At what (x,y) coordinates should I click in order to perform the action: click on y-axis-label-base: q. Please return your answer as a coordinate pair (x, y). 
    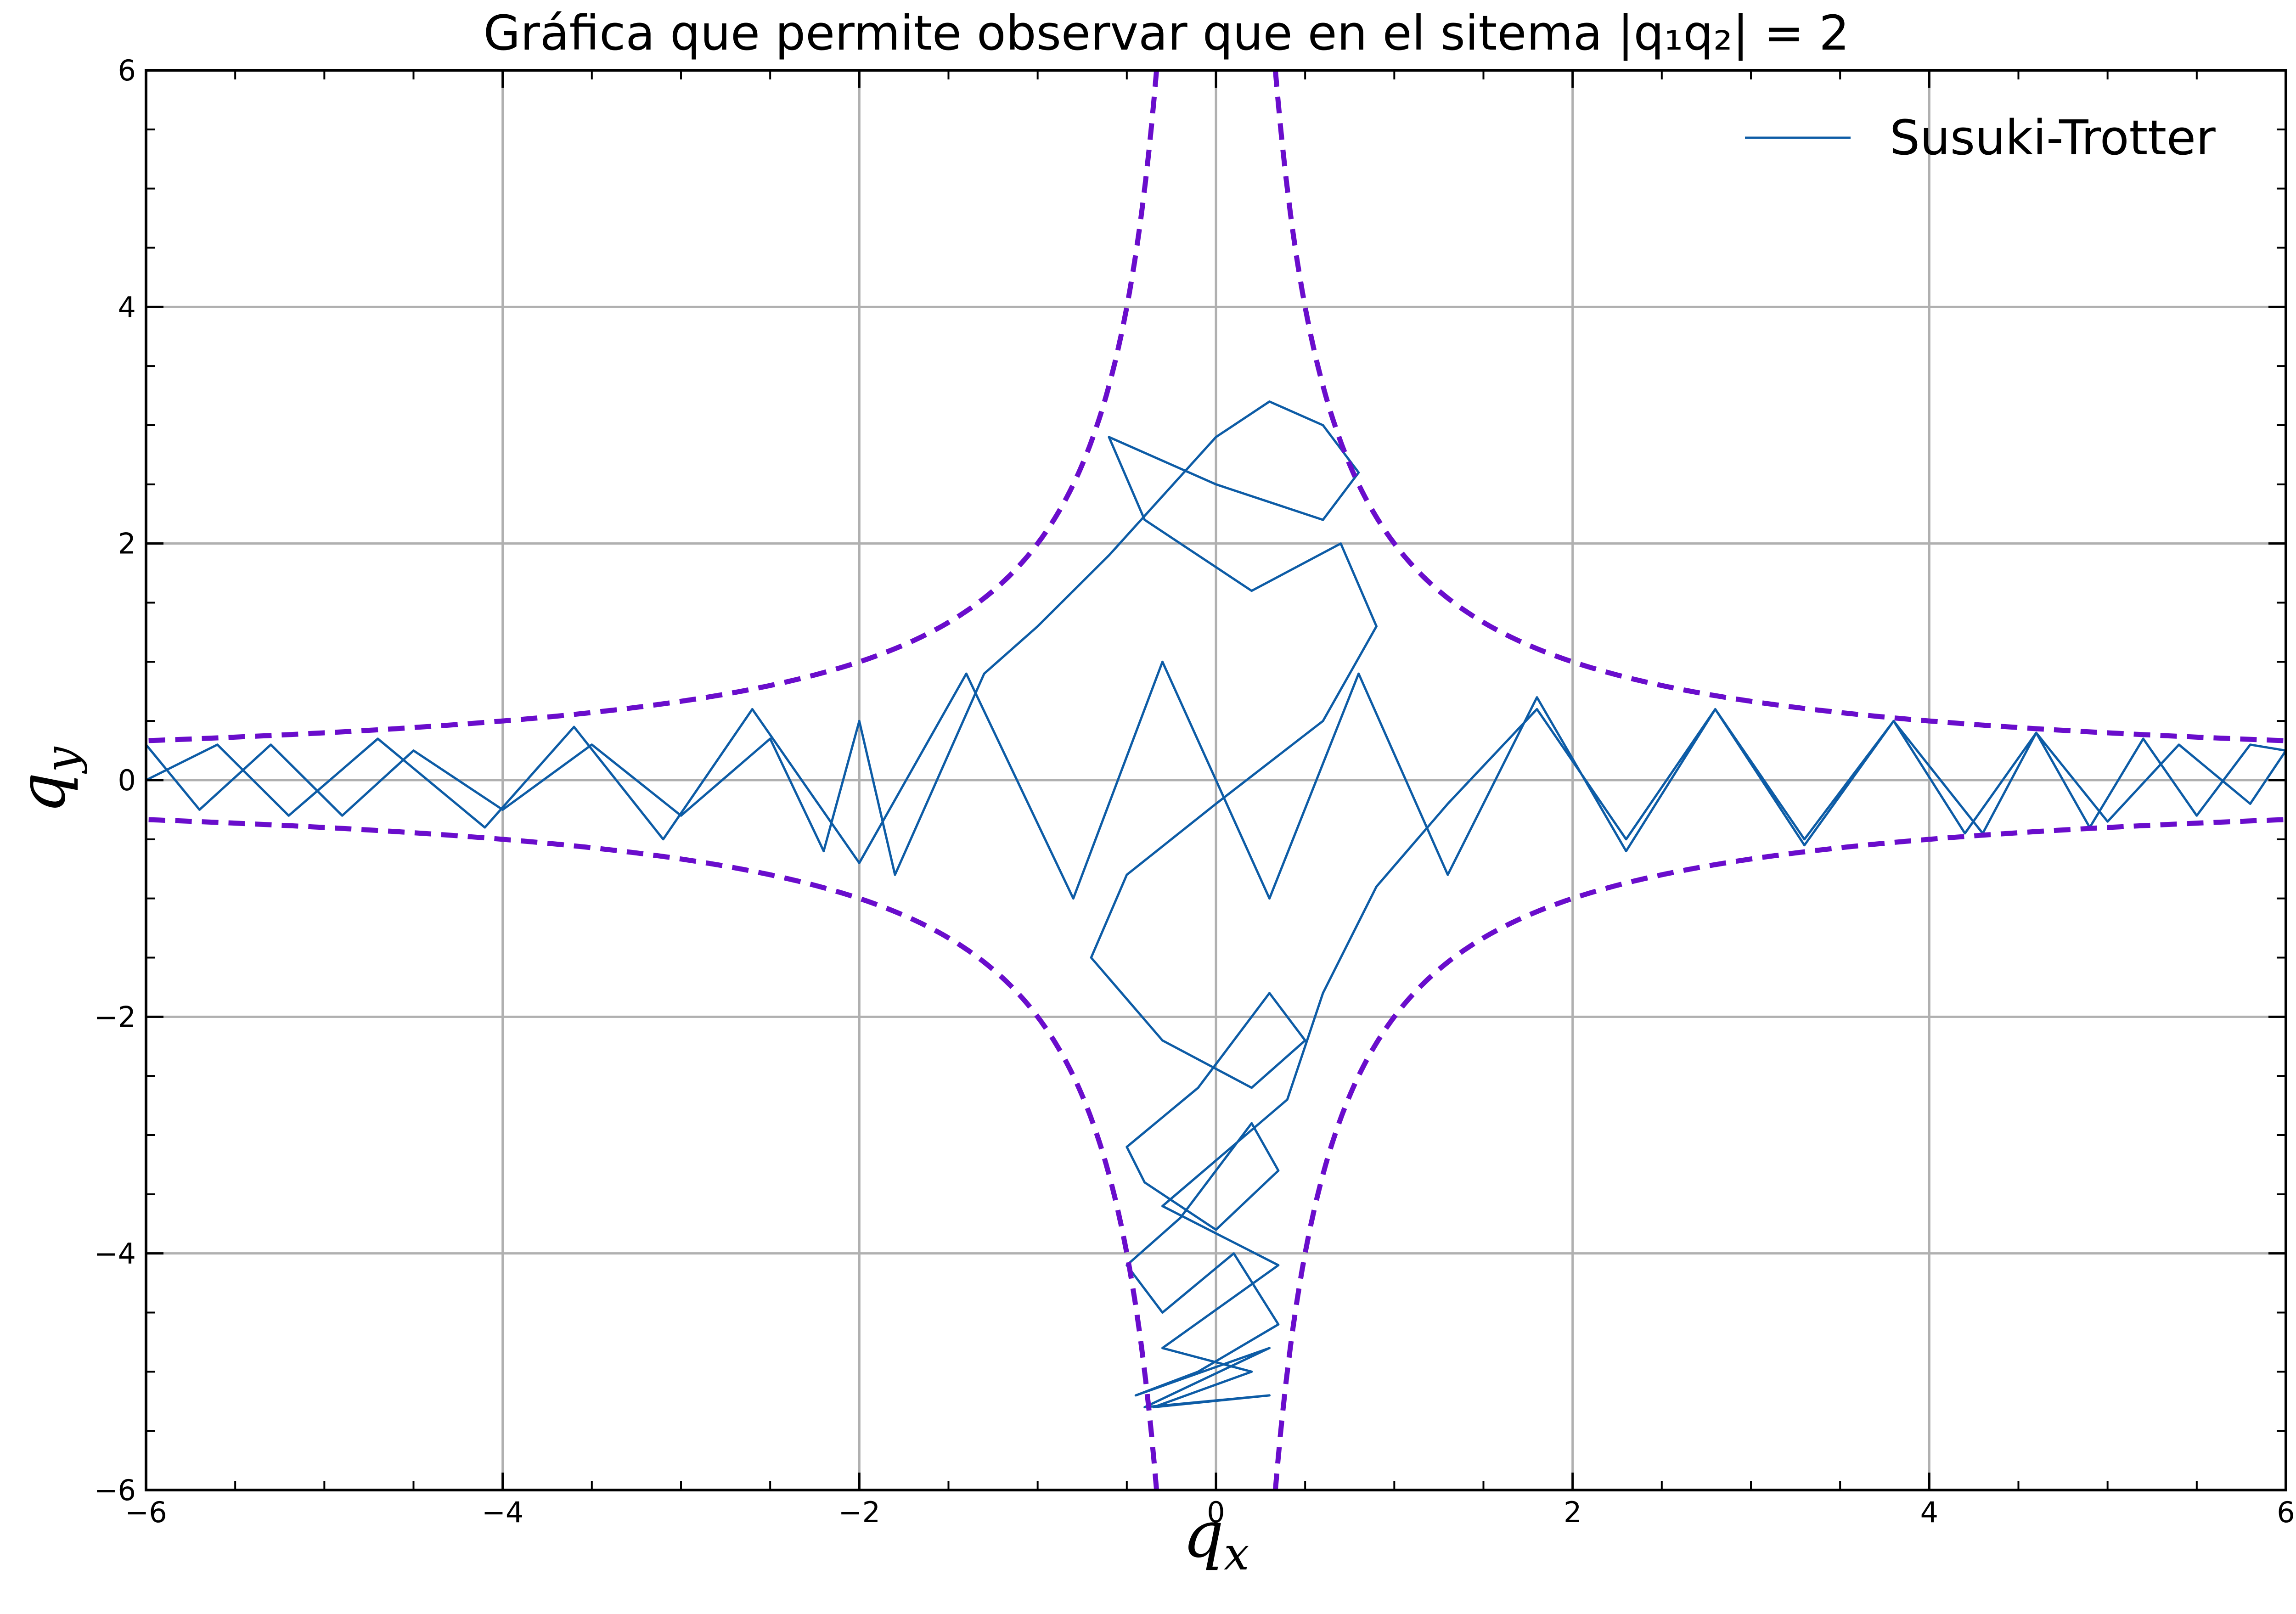
    Looking at the image, I should click on (42, 793).